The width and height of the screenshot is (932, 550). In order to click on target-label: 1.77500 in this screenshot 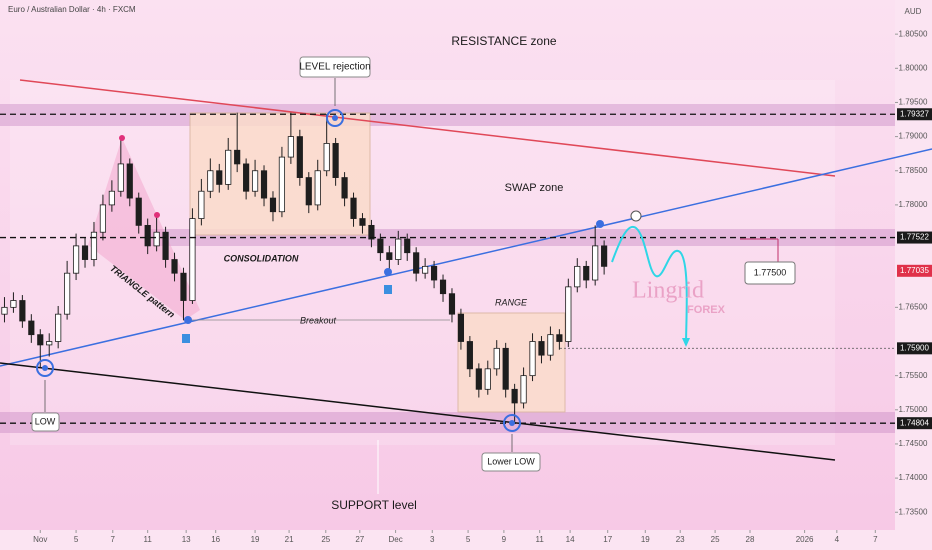, I will do `click(770, 272)`.